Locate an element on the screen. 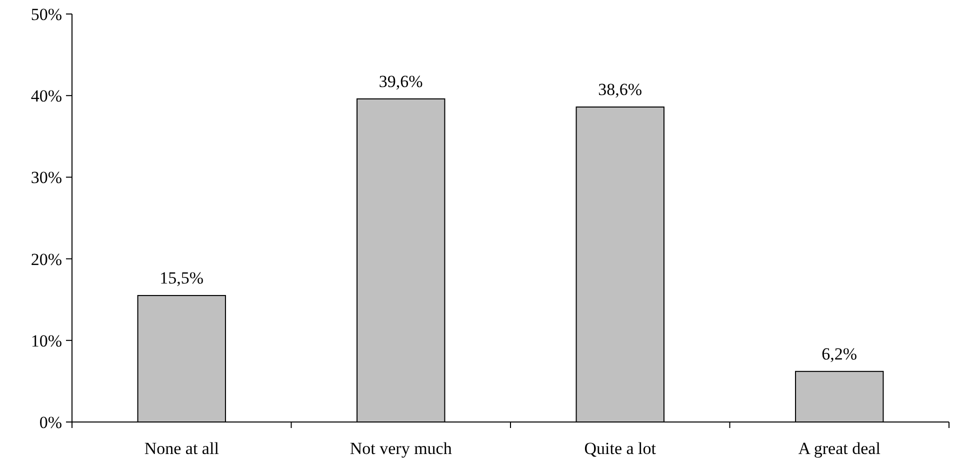  y-tick-label: 40% is located at coordinates (46, 96).